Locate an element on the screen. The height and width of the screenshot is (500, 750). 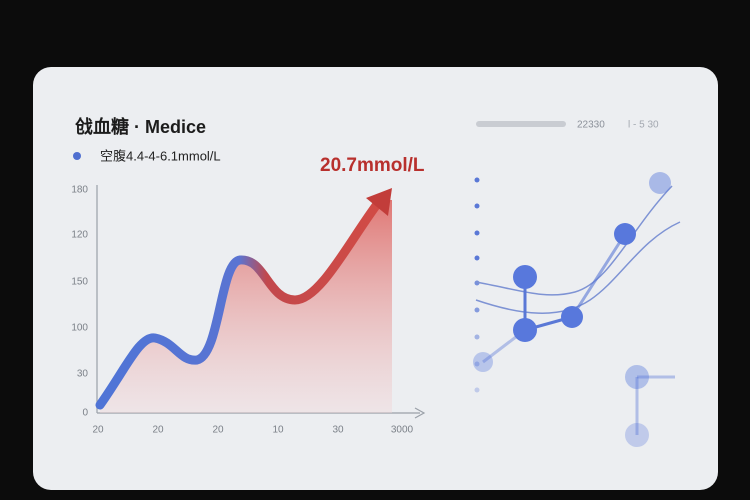
legend-text: 空腹4.4-4-6.1mmol/L is located at coordinates (160, 155).